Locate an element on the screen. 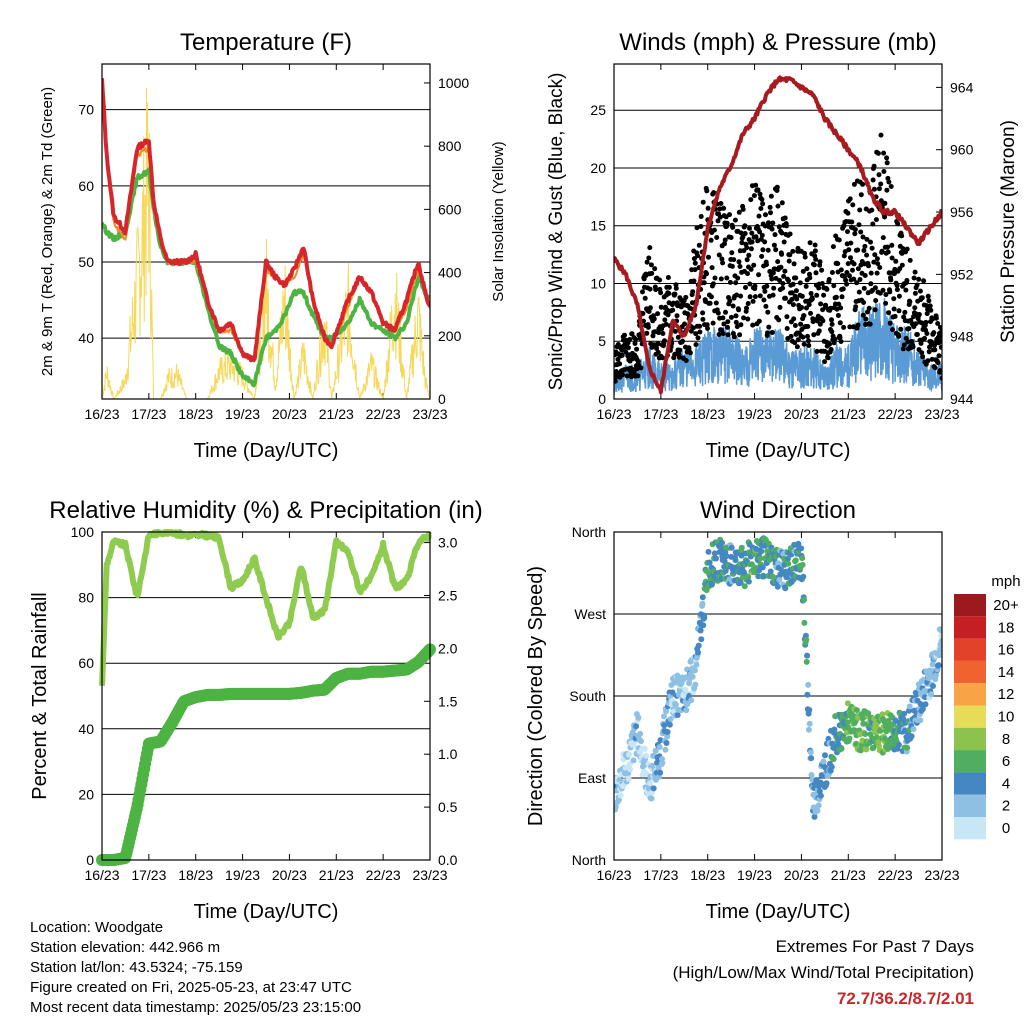 The image size is (1024, 1024). x-tick-label: 19/23 is located at coordinates (242, 414).